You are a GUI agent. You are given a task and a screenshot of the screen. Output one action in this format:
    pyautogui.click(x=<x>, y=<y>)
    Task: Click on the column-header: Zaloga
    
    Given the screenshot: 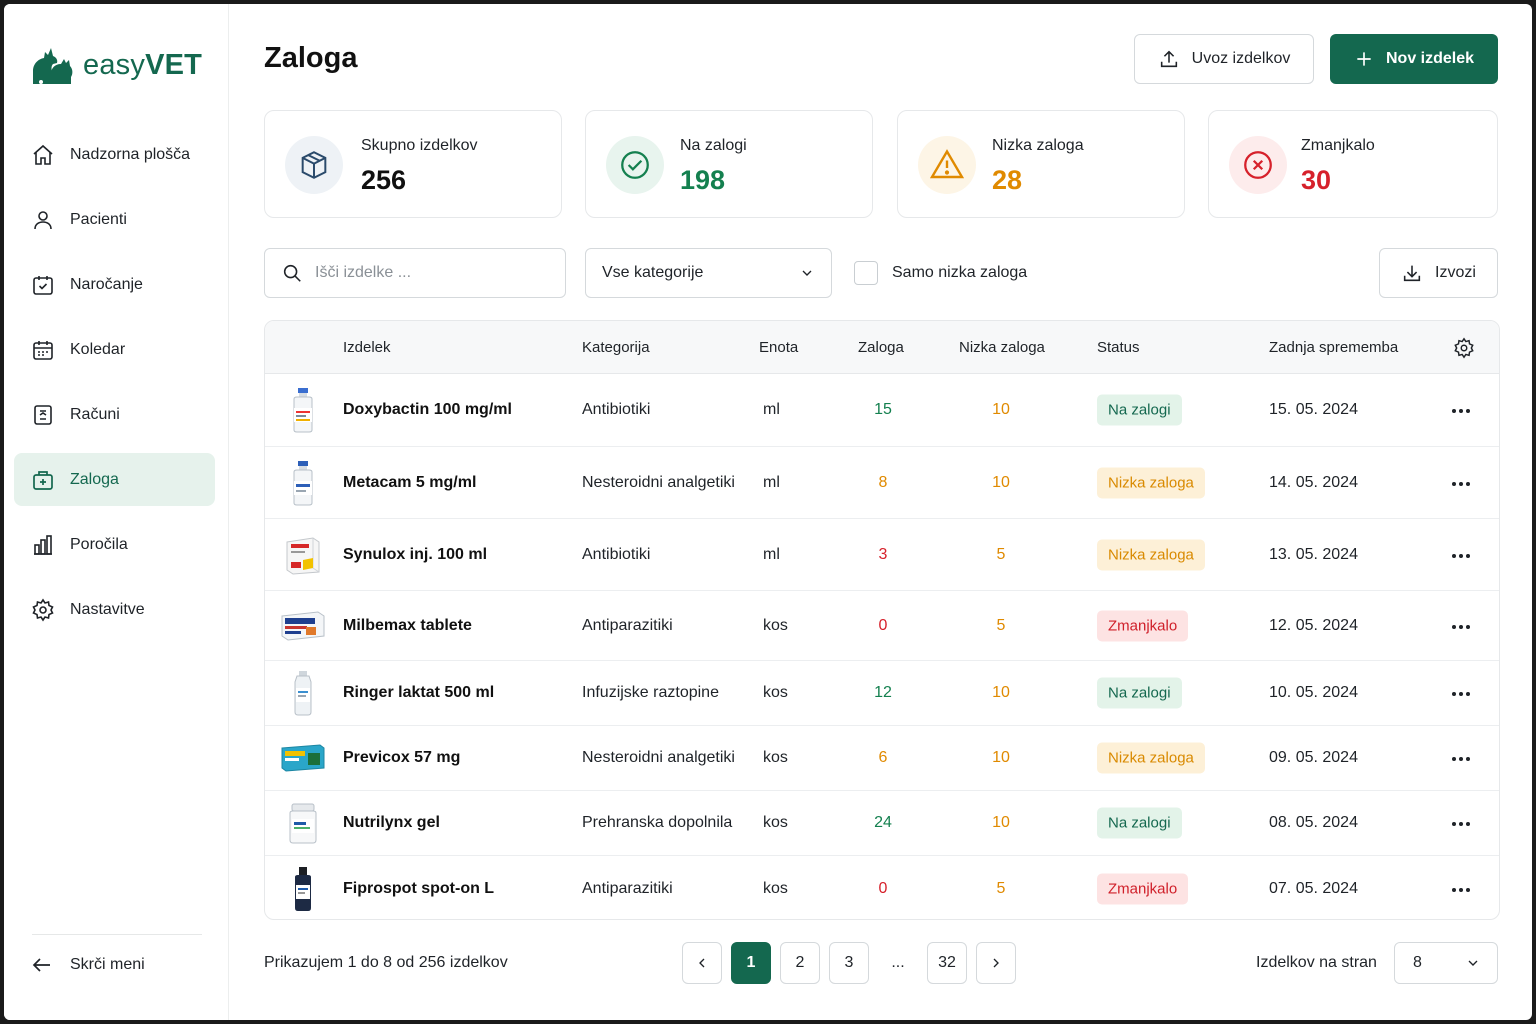 What is the action you would take?
    pyautogui.click(x=881, y=347)
    